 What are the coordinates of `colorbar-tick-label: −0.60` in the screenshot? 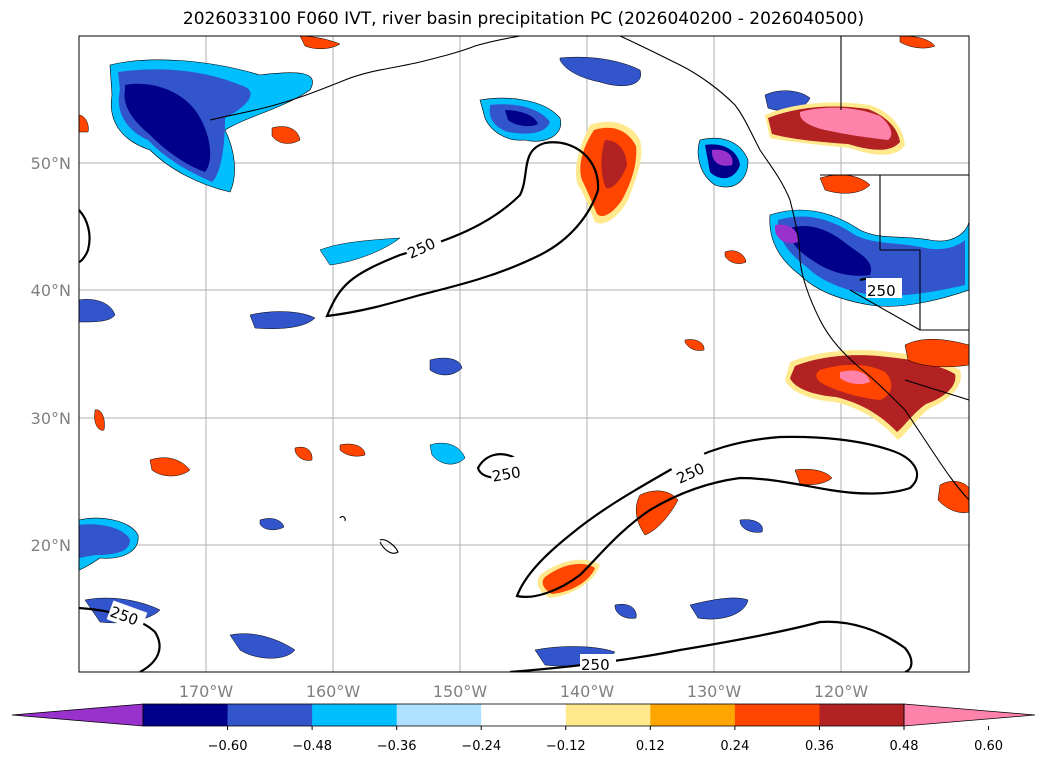 It's located at (228, 746).